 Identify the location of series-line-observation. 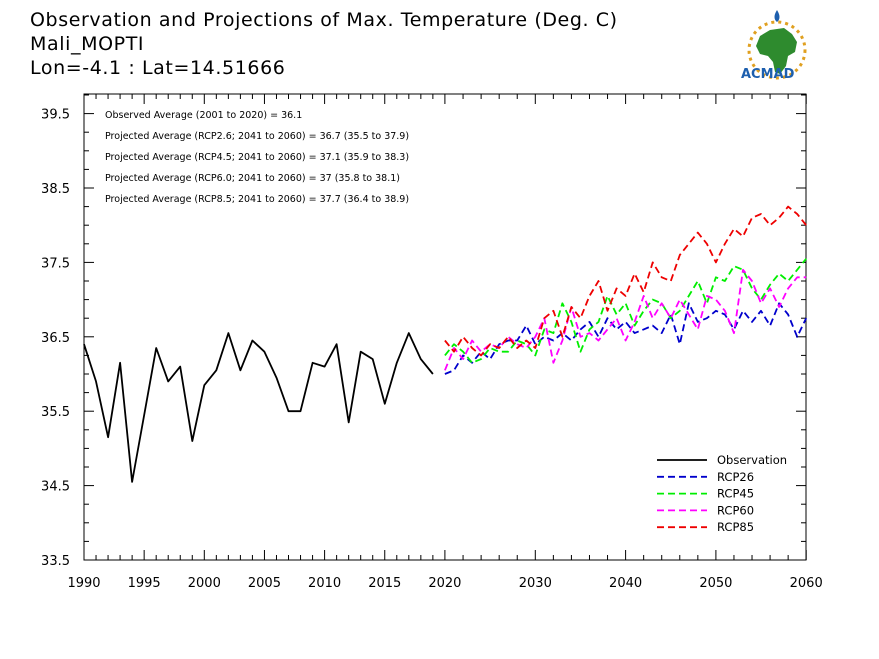
(258, 407).